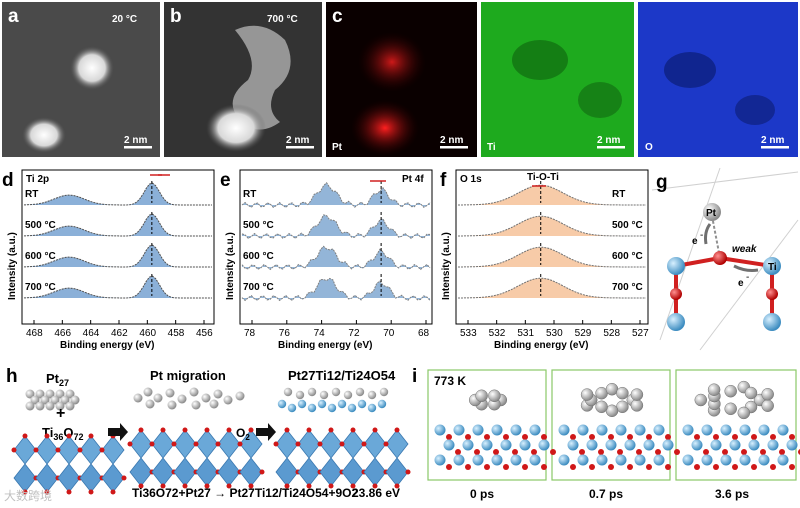 The image size is (800, 508). What do you see at coordinates (424, 333) in the screenshot?
I see `x-tick-label: 68` at bounding box center [424, 333].